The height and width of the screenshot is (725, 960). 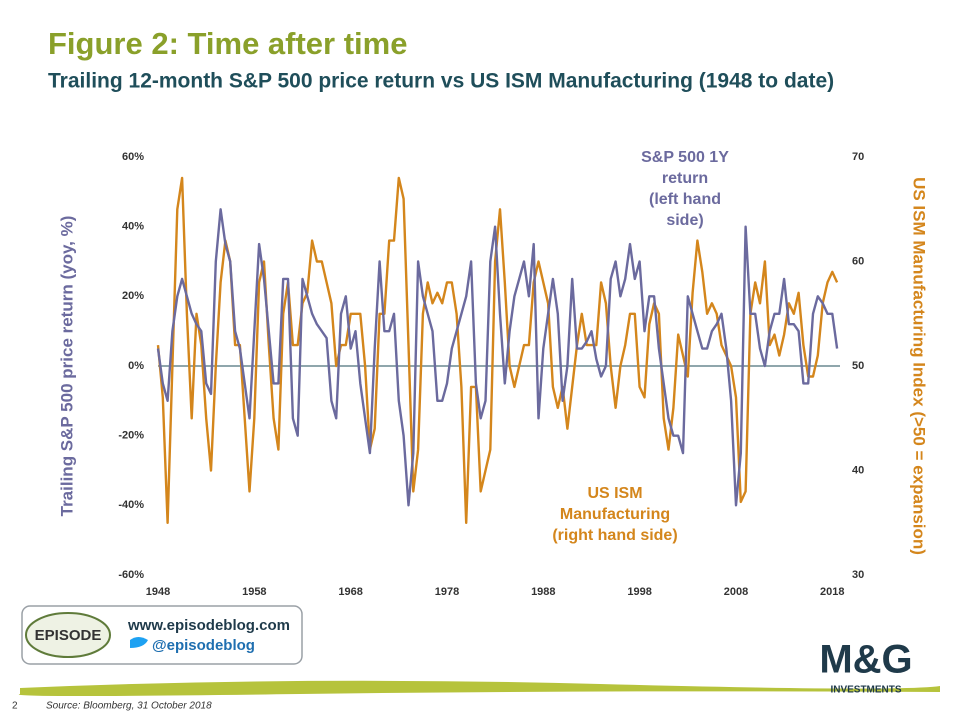 I want to click on y2-tick-label: 70, so click(x=858, y=157).